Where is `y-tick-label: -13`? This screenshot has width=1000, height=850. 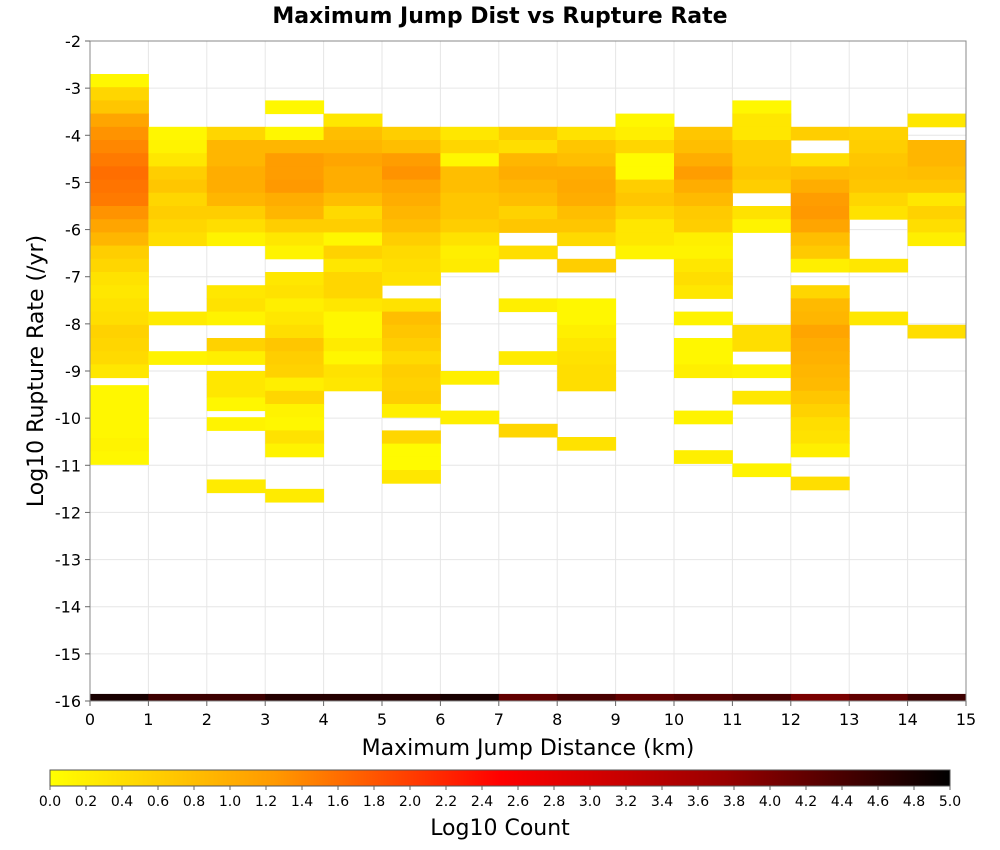 y-tick-label: -13 is located at coordinates (68, 560).